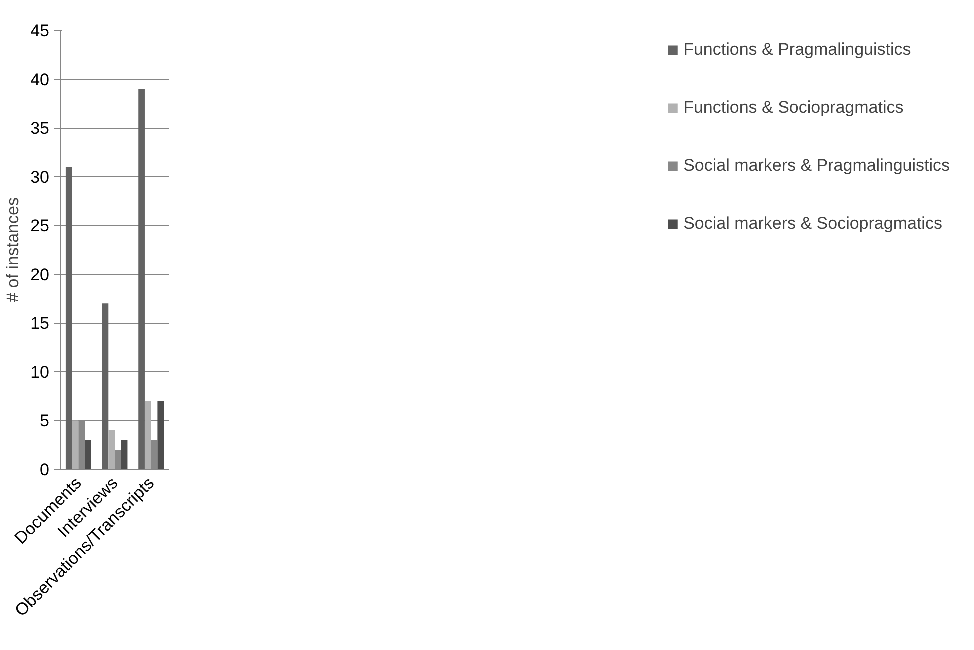 This screenshot has height=650, width=974. What do you see at coordinates (13, 250) in the screenshot?
I see `y-axis-title: # of instances` at bounding box center [13, 250].